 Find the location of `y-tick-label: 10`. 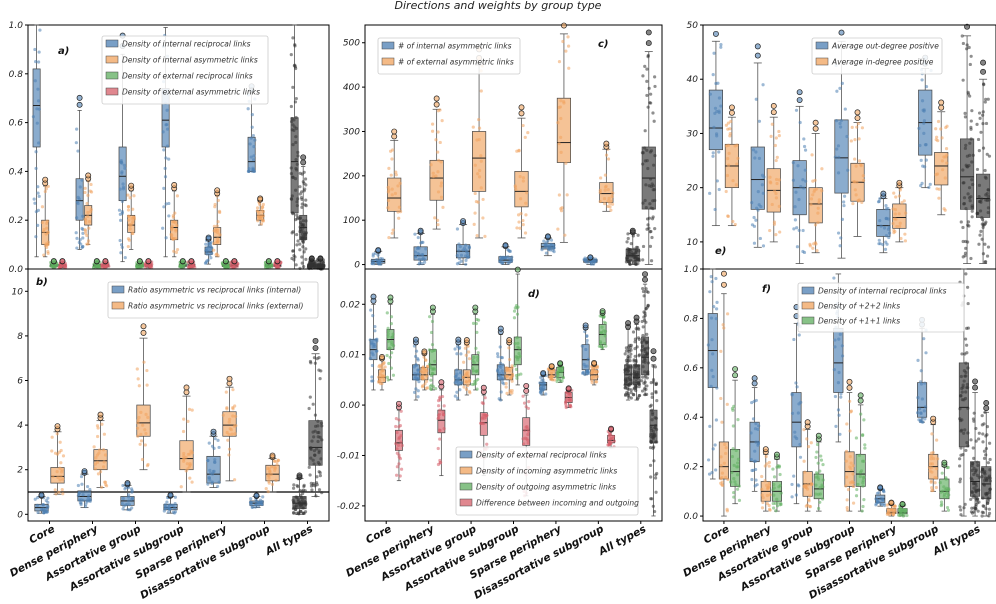

y-tick-label: 10 is located at coordinates (693, 243).